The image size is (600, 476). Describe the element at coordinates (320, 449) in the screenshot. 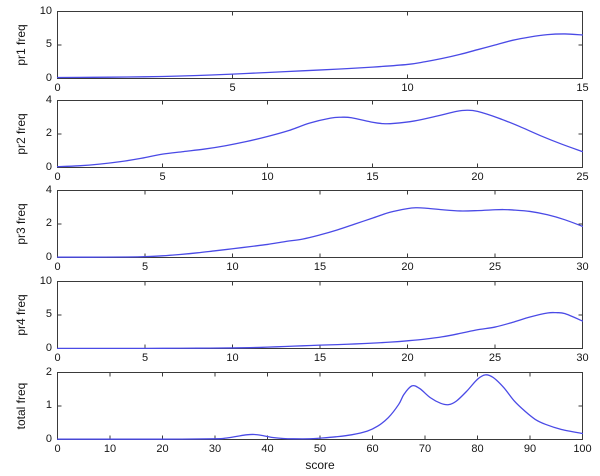

I see `x-tick-label: 50` at that location.